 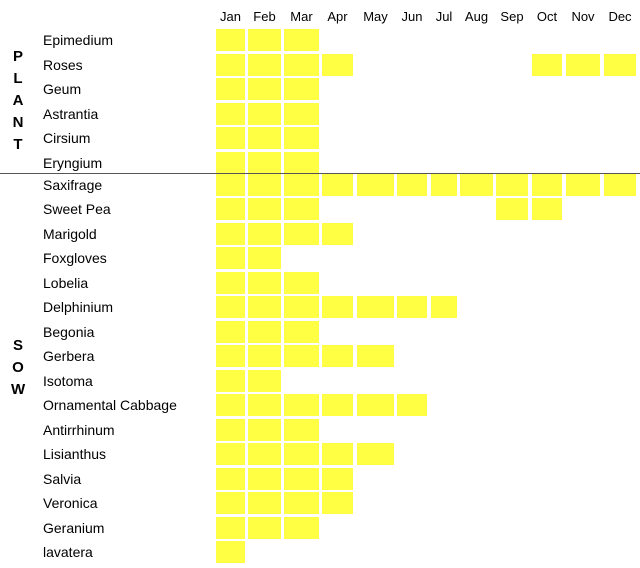 What do you see at coordinates (62, 478) in the screenshot?
I see `plant-name: Salvia` at bounding box center [62, 478].